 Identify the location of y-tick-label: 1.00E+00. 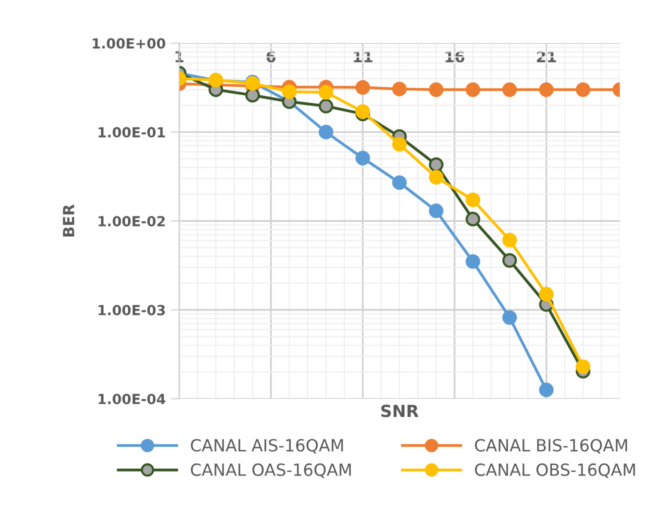
(129, 43).